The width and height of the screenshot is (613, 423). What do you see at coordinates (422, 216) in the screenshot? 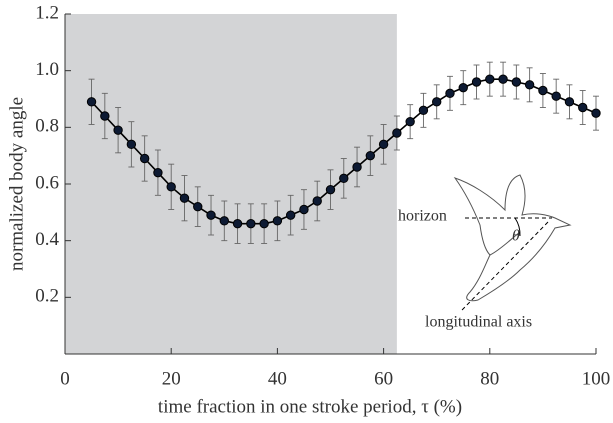
I see `annotation: horizon` at bounding box center [422, 216].